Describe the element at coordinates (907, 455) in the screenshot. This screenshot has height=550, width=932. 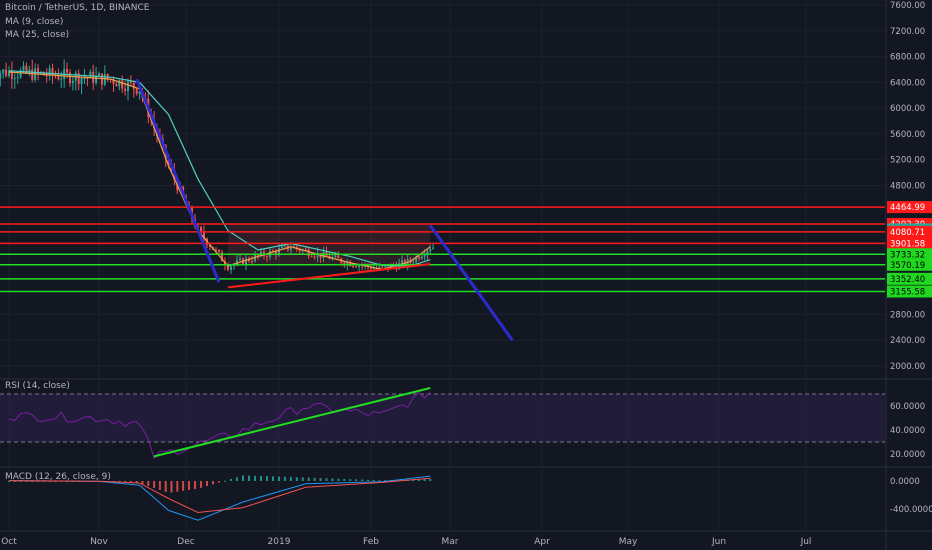
I see `rsi-tick-label: 20.0000` at that location.